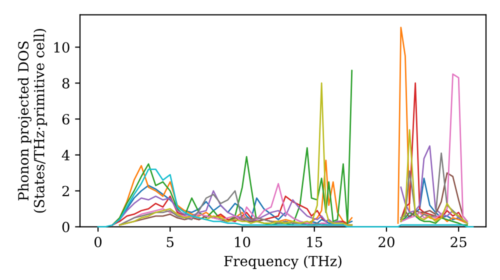 The height and width of the screenshot is (280, 500). What do you see at coordinates (66, 83) in the screenshot?
I see `y-tick-label: 8` at bounding box center [66, 83].